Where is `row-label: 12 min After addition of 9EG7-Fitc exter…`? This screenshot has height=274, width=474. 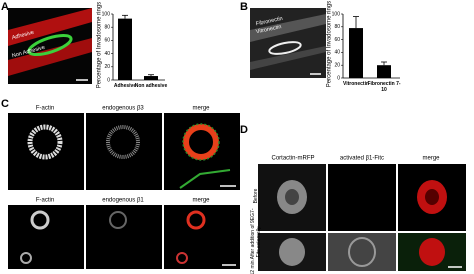 row-label: 12 min After addition of 9EG7-Fitc exter… is located at coordinates (256, 241).